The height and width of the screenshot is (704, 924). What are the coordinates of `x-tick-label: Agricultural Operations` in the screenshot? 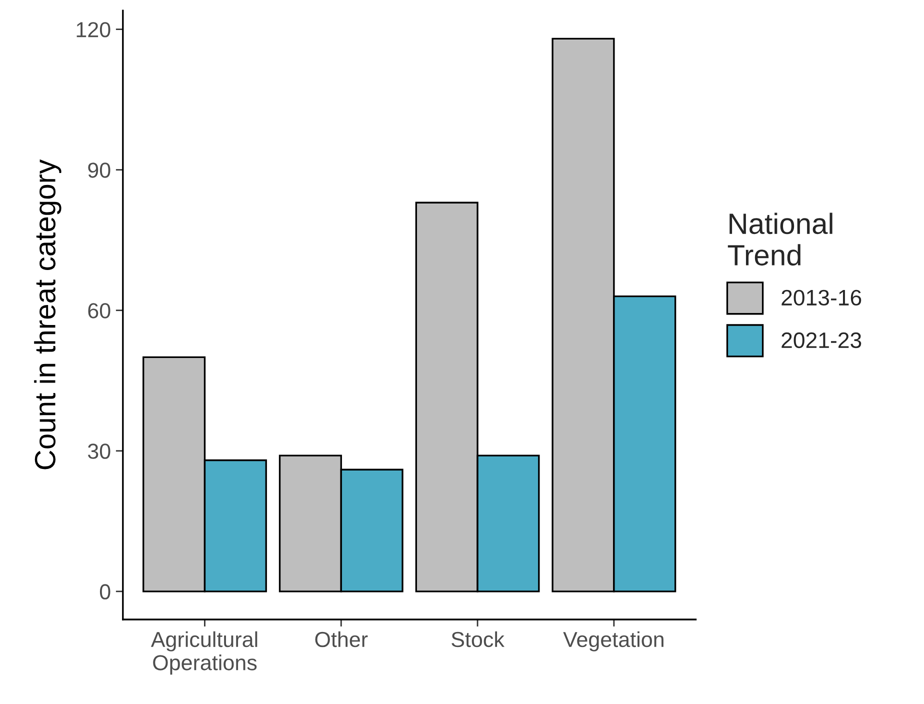 It's located at (204, 653).